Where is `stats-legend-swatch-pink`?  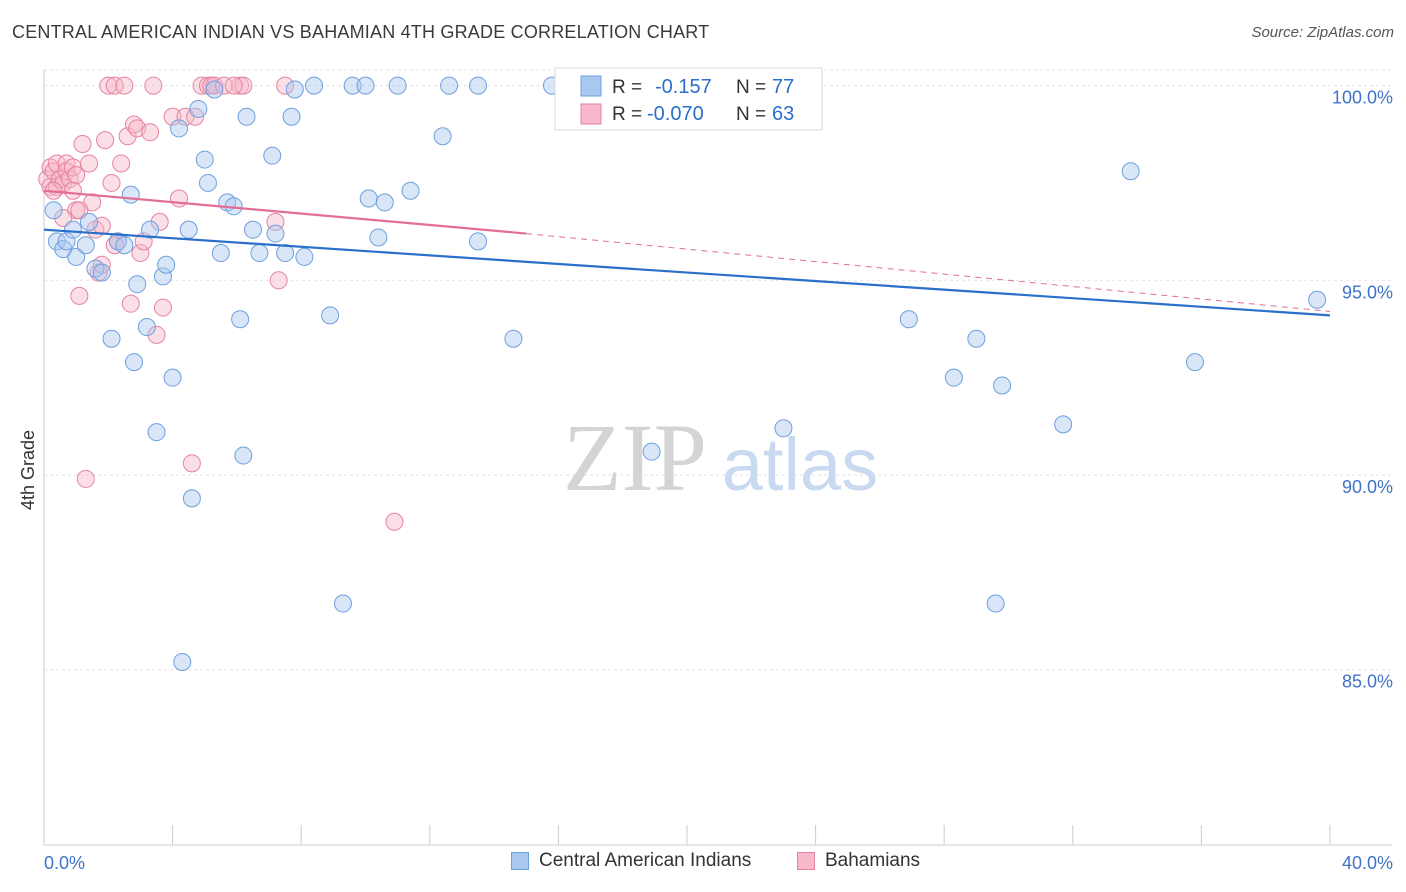
stats-legend-swatch-pink is located at coordinates (591, 114).